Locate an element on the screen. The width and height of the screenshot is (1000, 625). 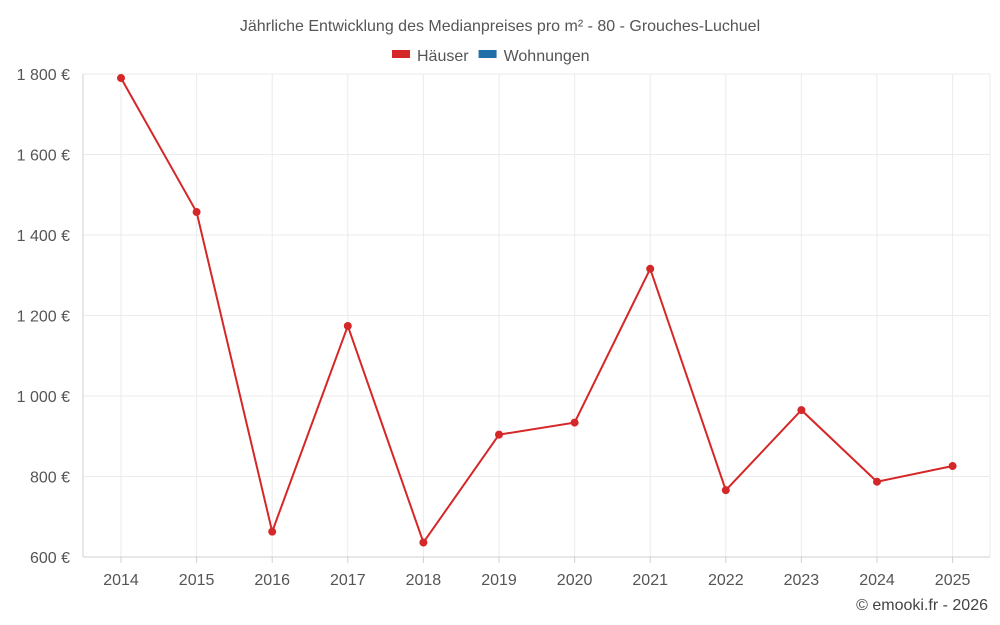
legend-label: Häuser is located at coordinates (443, 56).